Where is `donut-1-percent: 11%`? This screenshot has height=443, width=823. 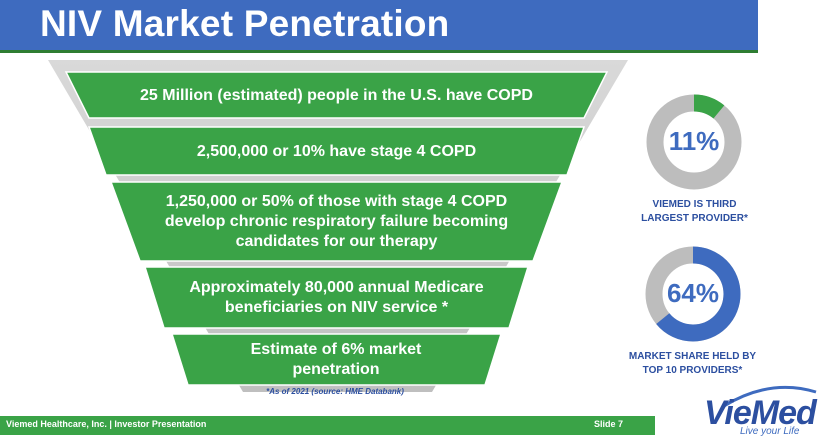
donut-1-percent: 11% is located at coordinates (694, 141).